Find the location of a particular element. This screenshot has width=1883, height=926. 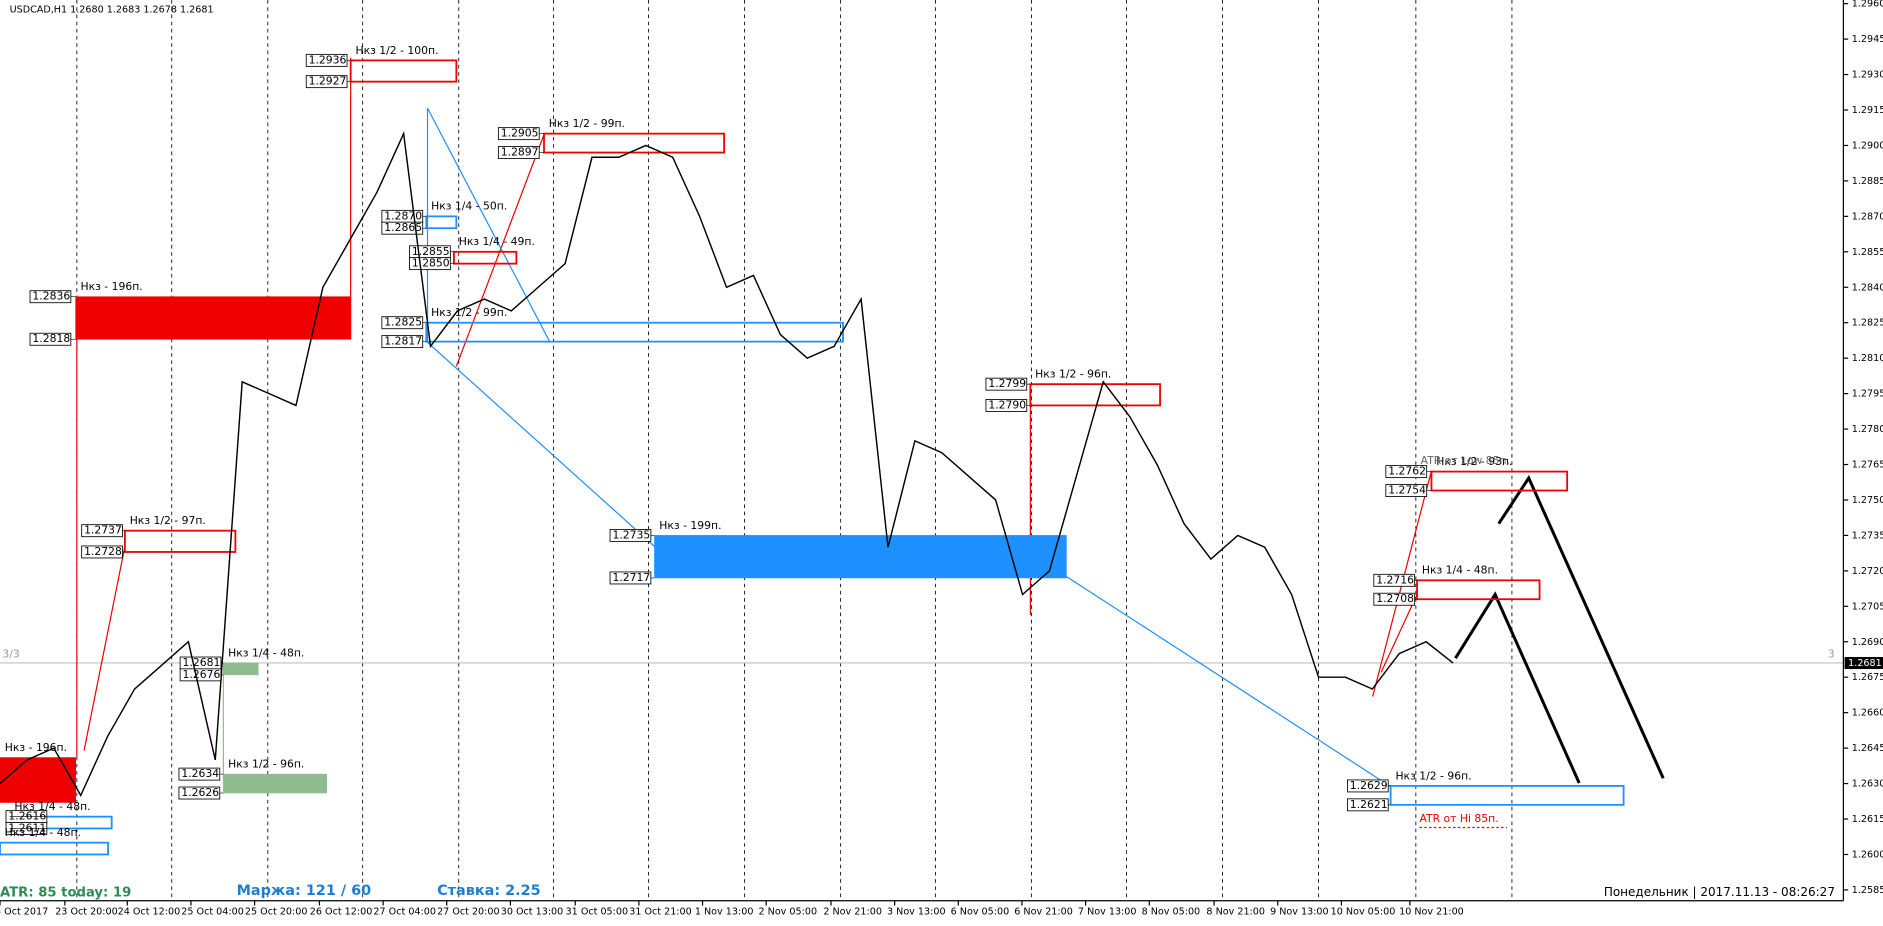

time-tick-label: 6 Nov 05:00 is located at coordinates (980, 912).